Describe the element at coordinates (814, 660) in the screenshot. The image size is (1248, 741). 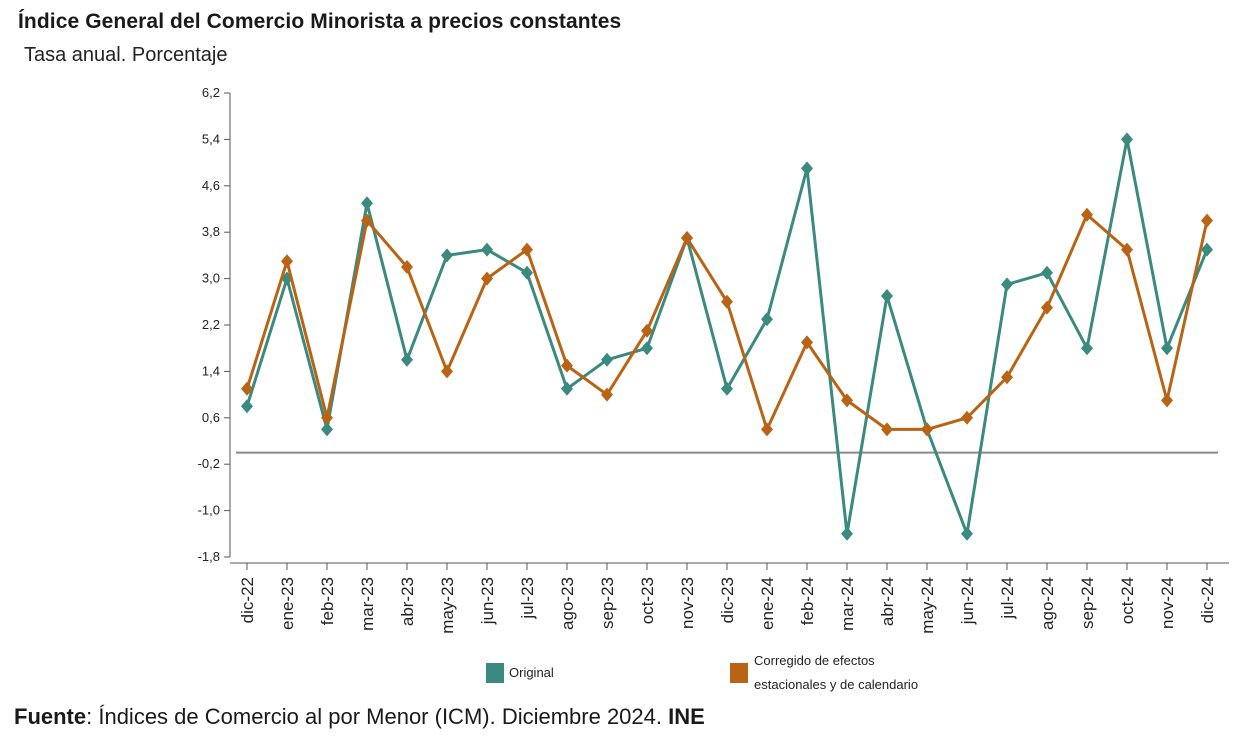
I see `legend-label-corrected-line1: Corregido de efectos` at that location.